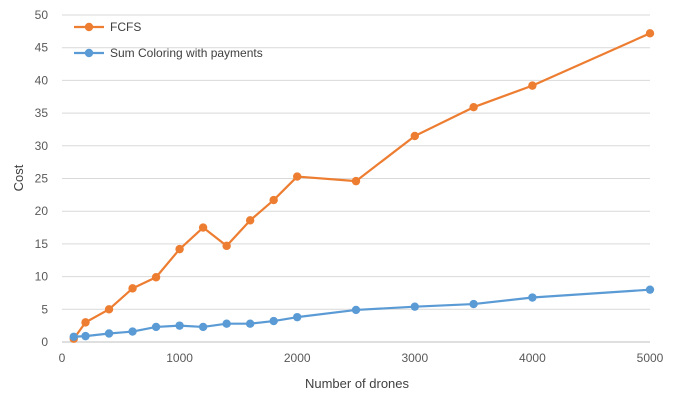 This screenshot has width=678, height=393. I want to click on y-tick-label: 0, so click(44, 342).